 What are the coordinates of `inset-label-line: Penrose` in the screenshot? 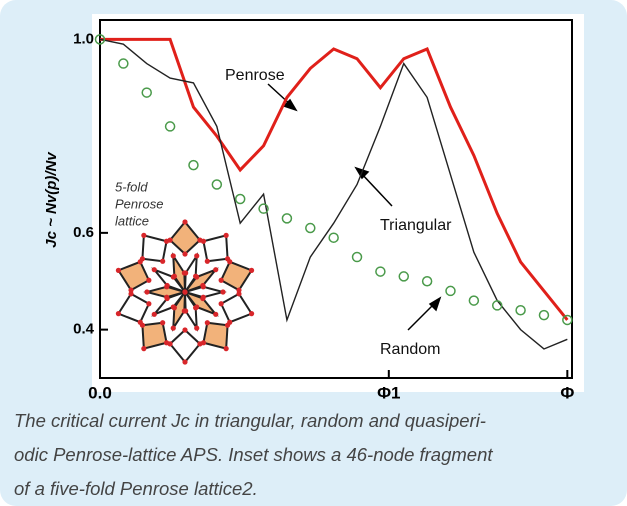 It's located at (139, 203).